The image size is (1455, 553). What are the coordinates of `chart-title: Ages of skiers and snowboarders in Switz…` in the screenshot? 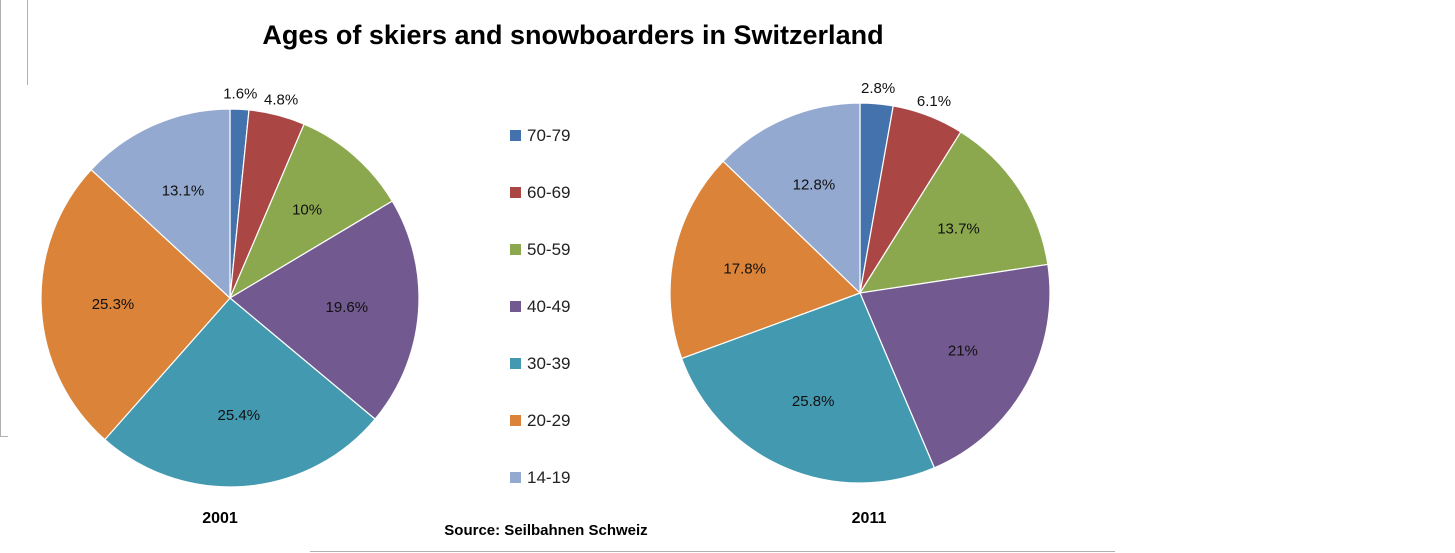 It's located at (572, 35).